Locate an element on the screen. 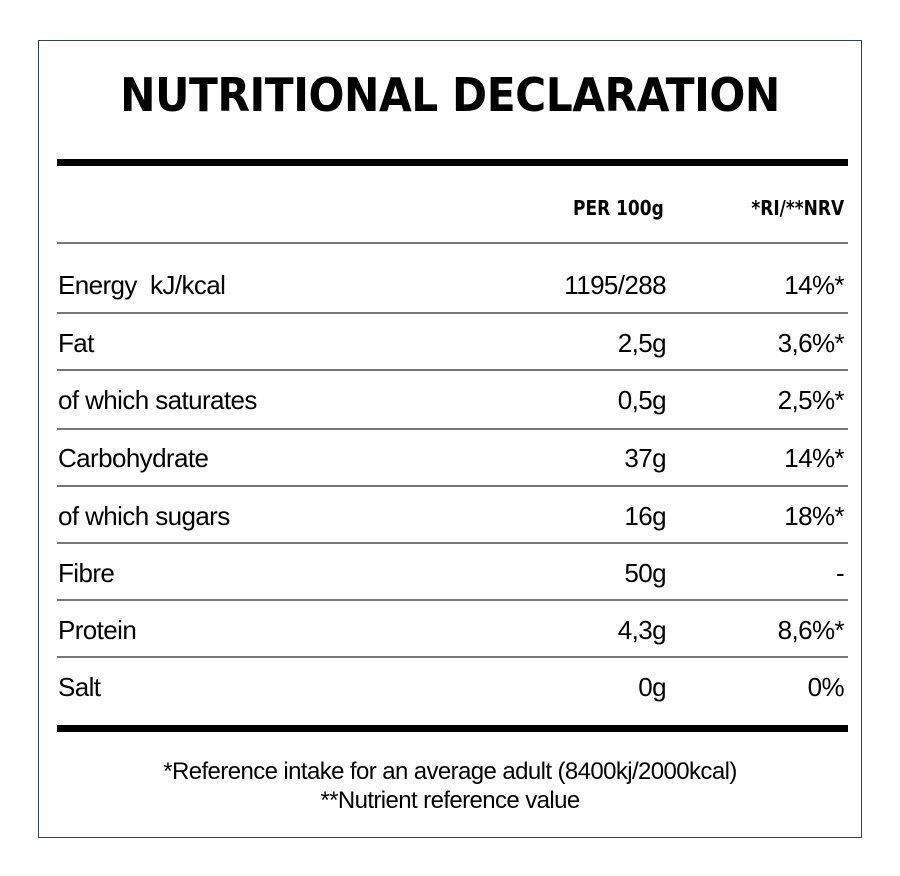 Image resolution: width=900 pixels, height=876 pixels. per-100g-value: 4,3g is located at coordinates (642, 629).